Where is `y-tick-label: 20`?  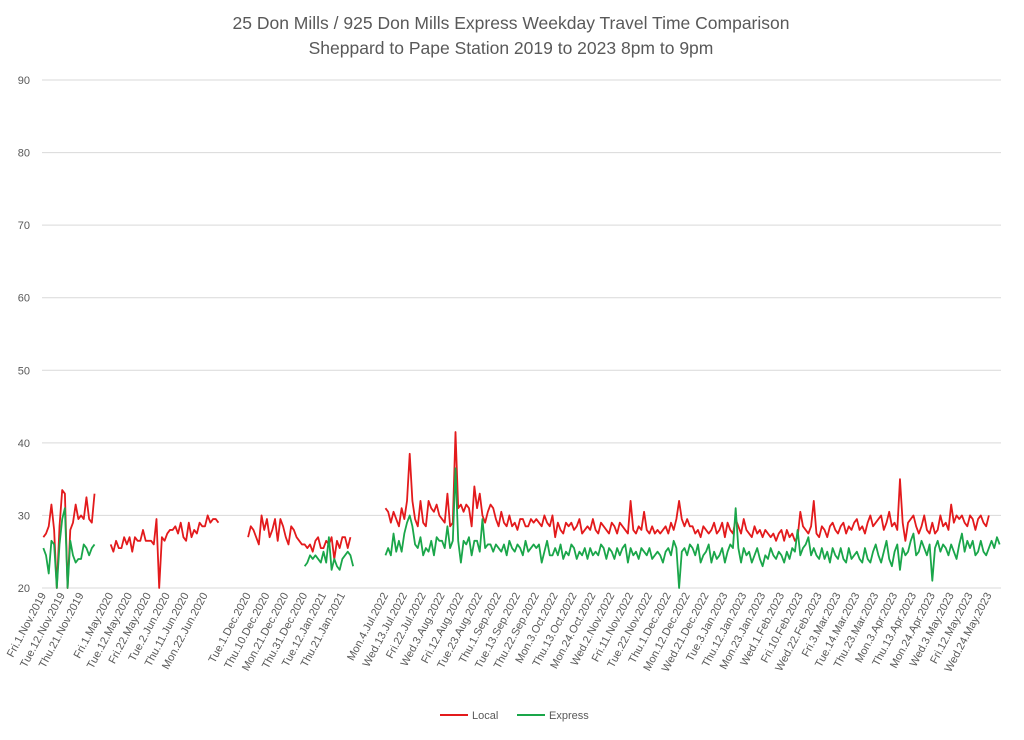
y-tick-label: 20 is located at coordinates (24, 589).